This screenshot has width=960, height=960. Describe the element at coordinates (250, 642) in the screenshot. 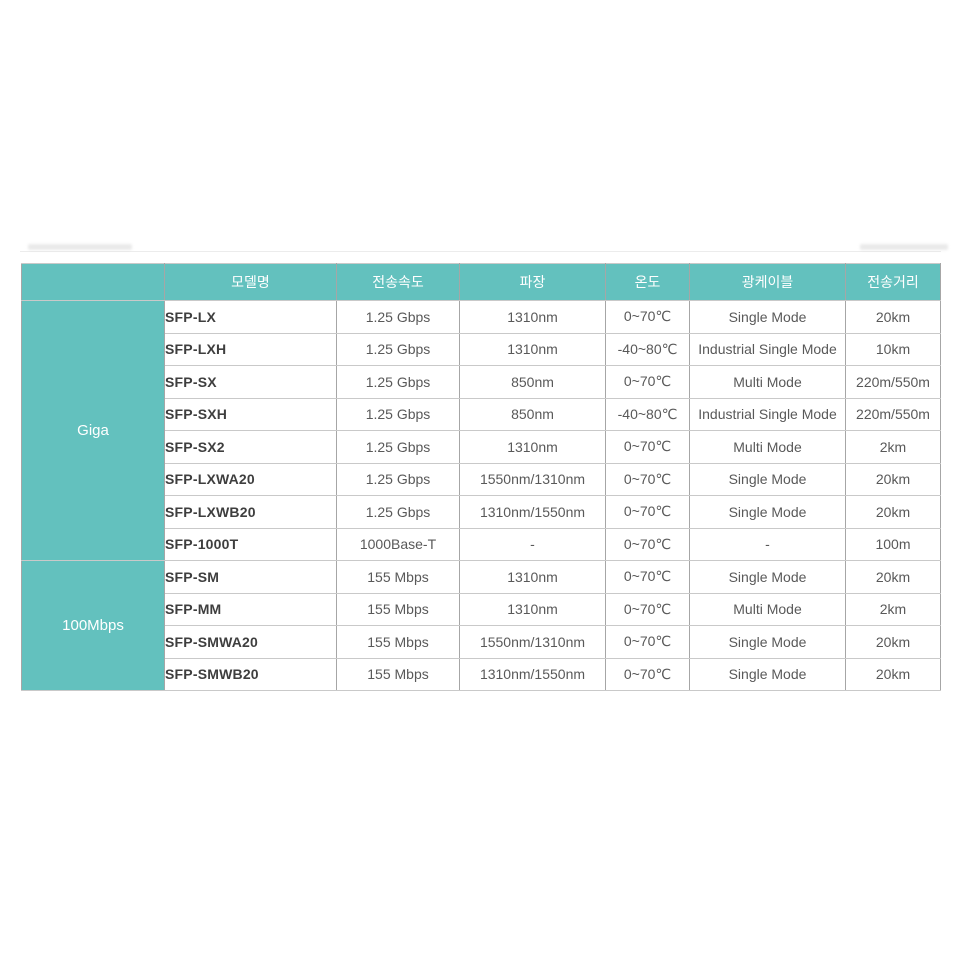

I see `cell-model: SFP-SMWA20` at that location.